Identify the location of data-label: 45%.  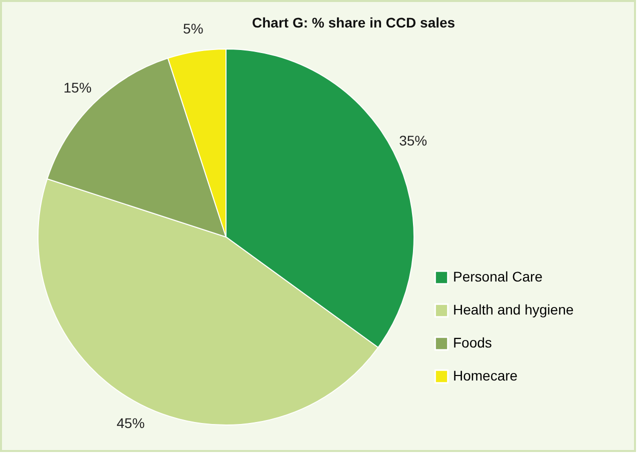
(130, 423).